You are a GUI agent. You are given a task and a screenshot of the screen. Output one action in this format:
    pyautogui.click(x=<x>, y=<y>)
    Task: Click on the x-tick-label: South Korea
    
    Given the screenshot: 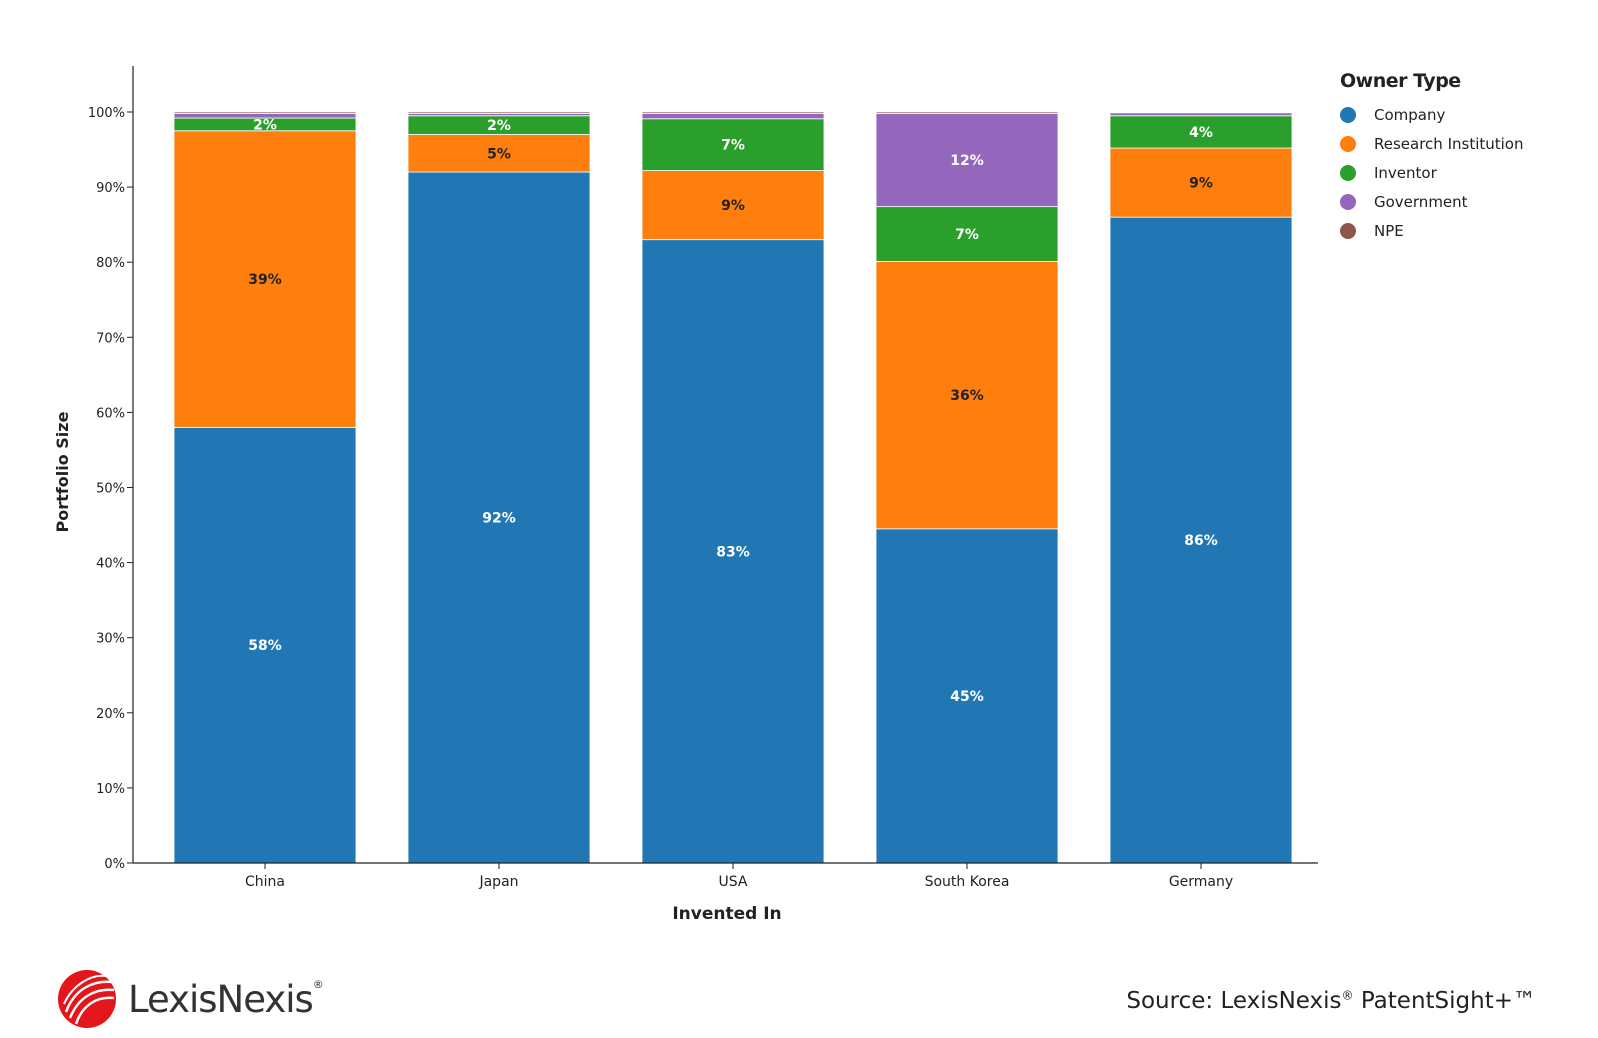 What is the action you would take?
    pyautogui.click(x=967, y=882)
    